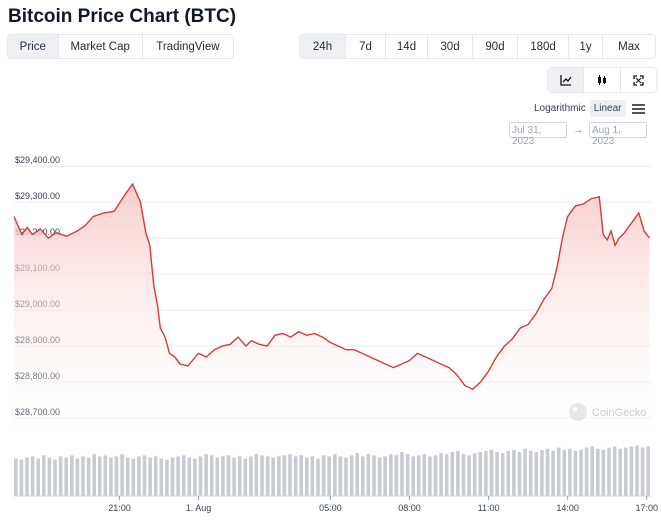 This screenshot has height=521, width=661. I want to click on watermark-text: CoinGecko, so click(619, 413).